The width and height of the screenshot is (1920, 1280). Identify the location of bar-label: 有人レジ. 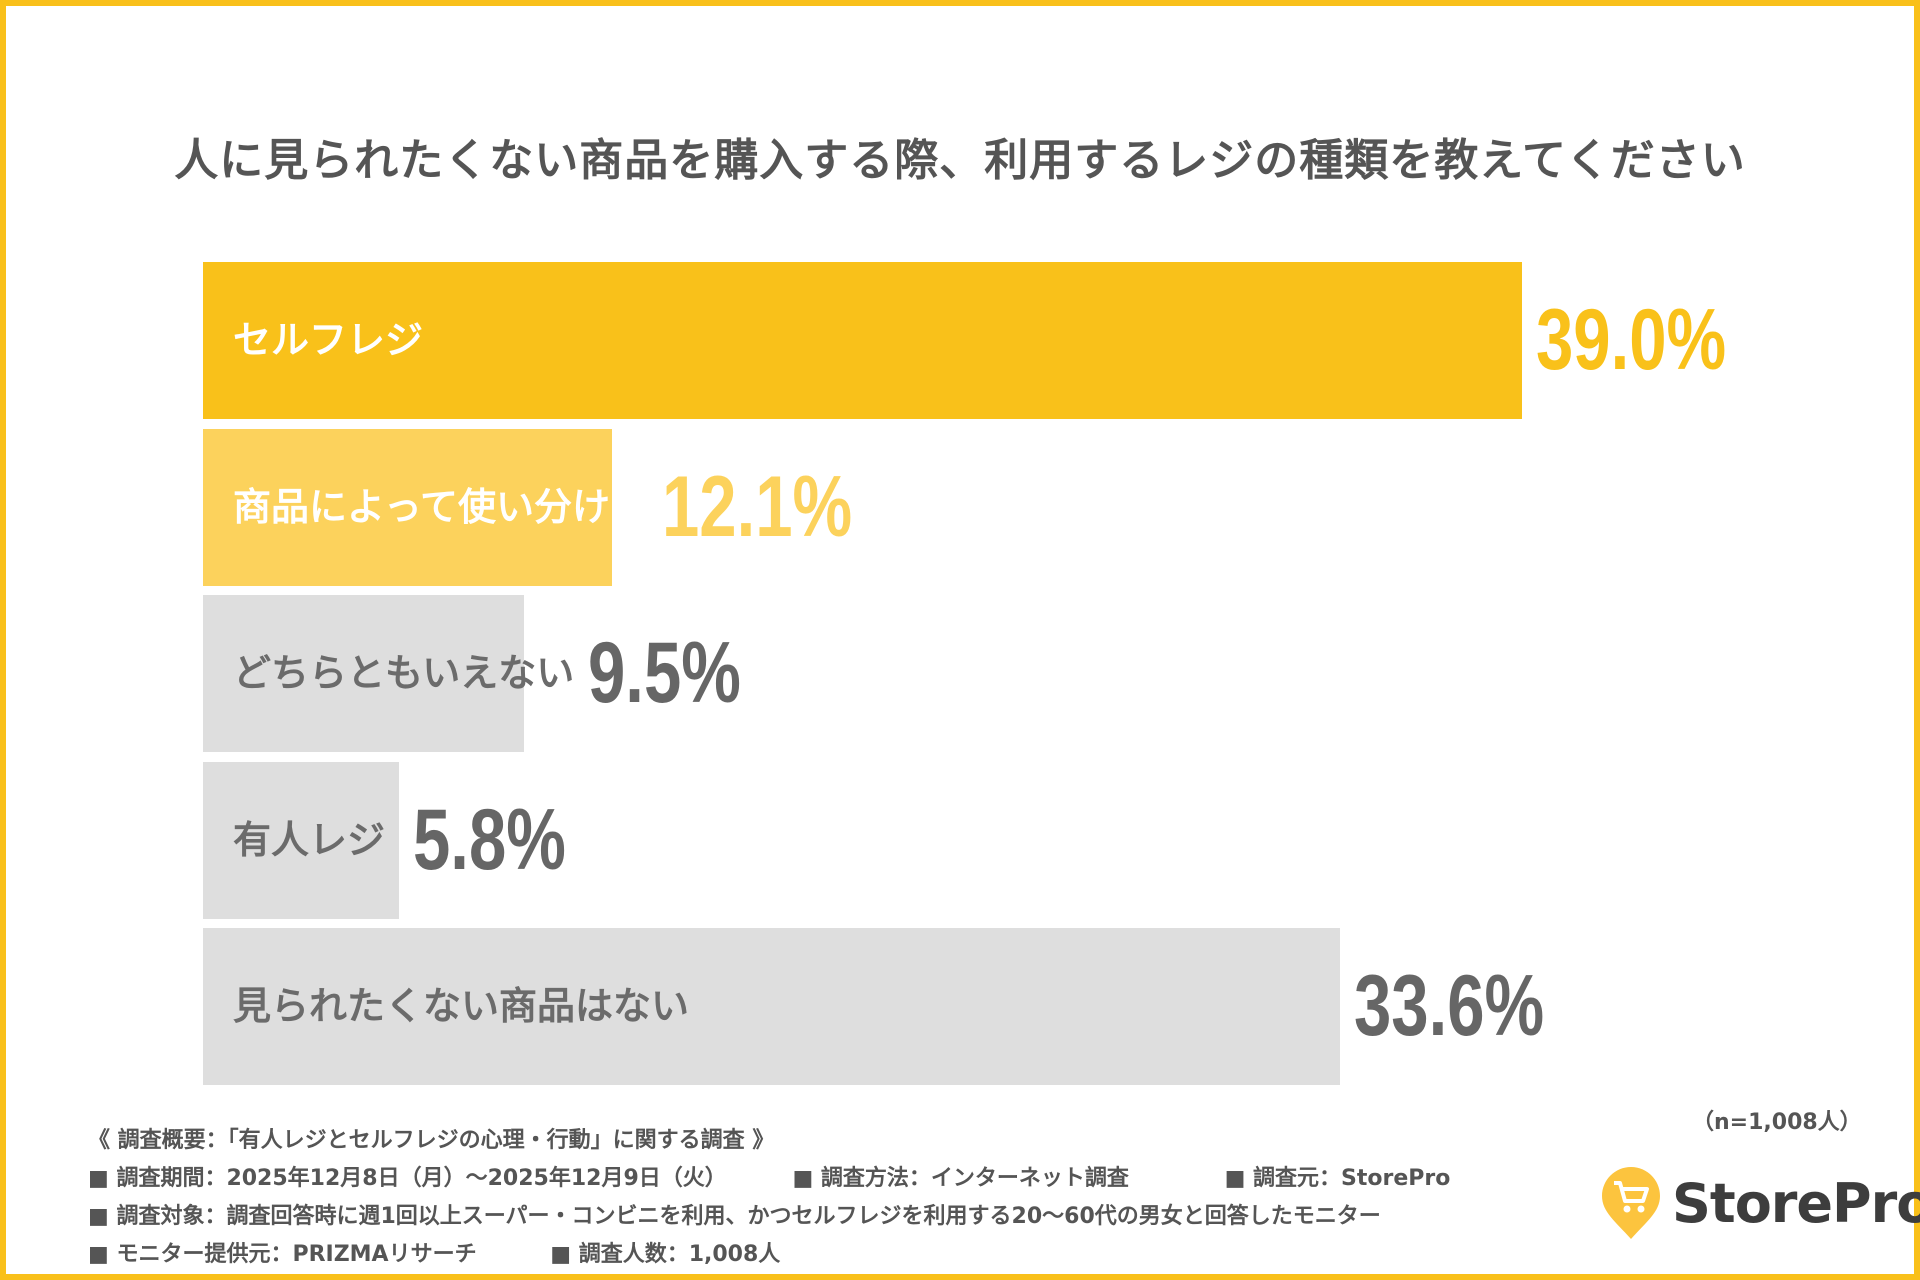
(309, 839).